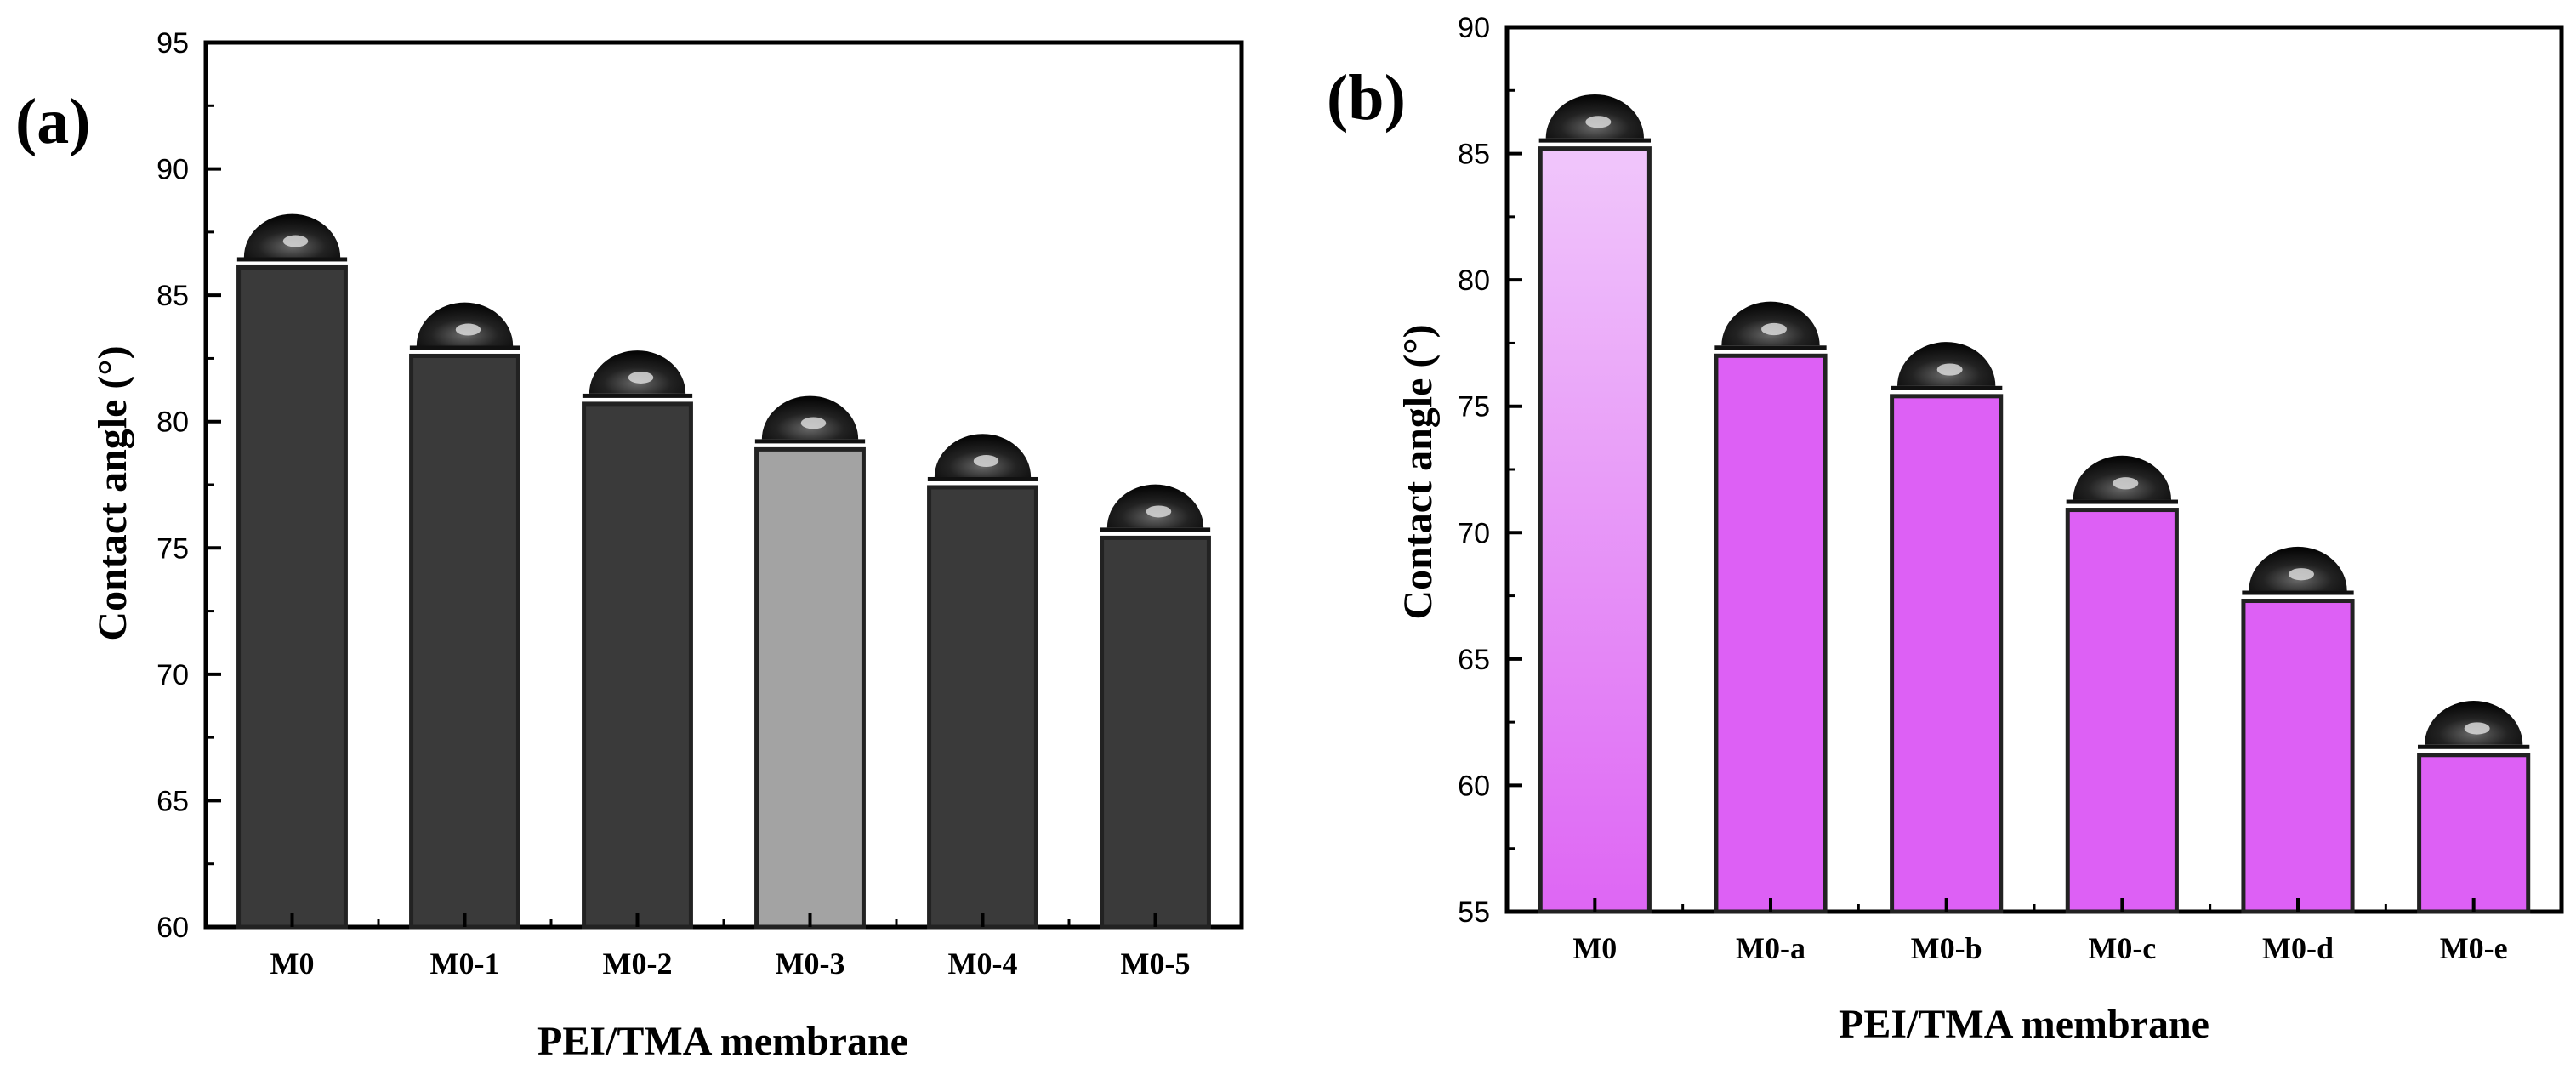  I want to click on panel-a-xtick-label: M0-4, so click(983, 964).